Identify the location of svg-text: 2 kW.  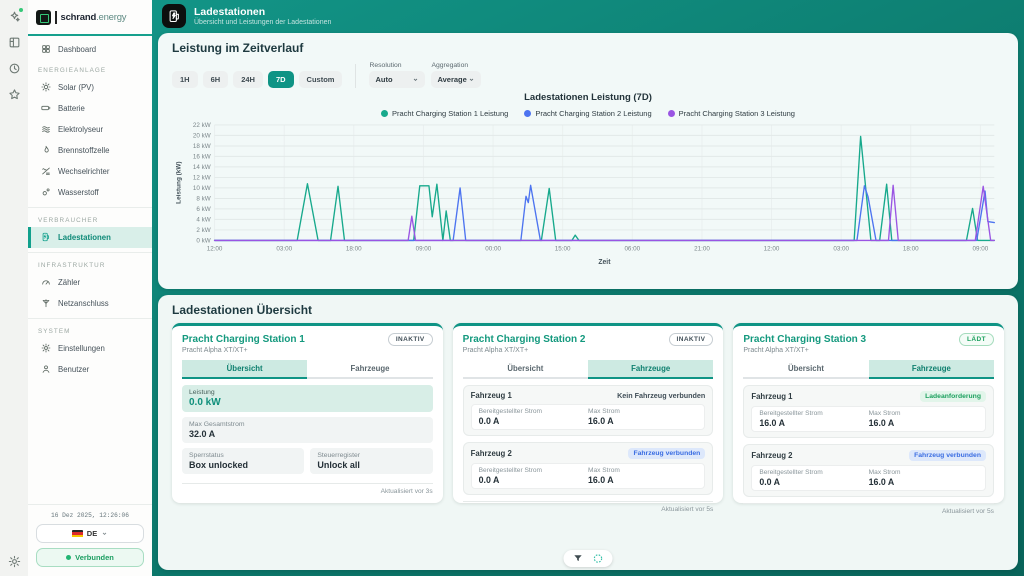
(203, 230).